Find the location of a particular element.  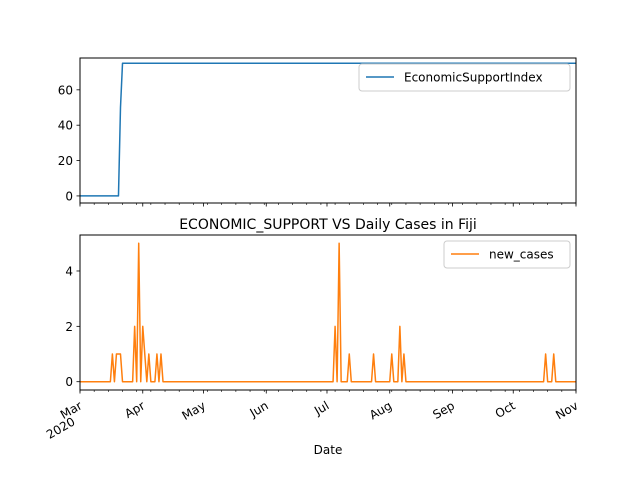

x-axis-label: Date is located at coordinates (328, 450).